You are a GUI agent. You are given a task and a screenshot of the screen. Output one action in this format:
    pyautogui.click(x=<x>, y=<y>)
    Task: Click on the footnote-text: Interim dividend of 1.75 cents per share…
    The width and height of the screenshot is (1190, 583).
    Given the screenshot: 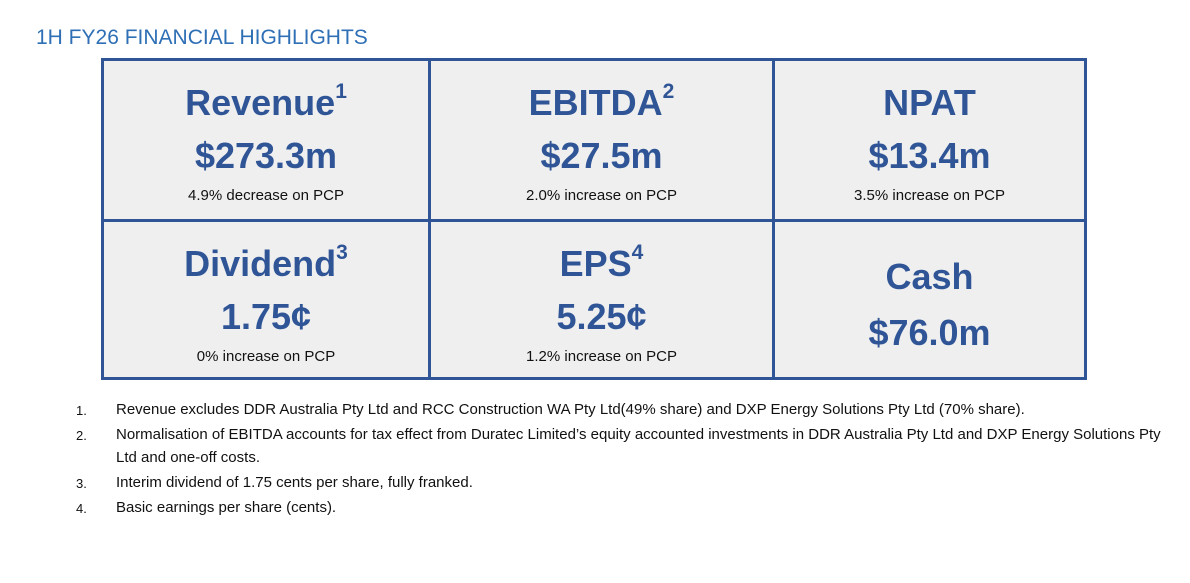 What is the action you would take?
    pyautogui.click(x=294, y=482)
    